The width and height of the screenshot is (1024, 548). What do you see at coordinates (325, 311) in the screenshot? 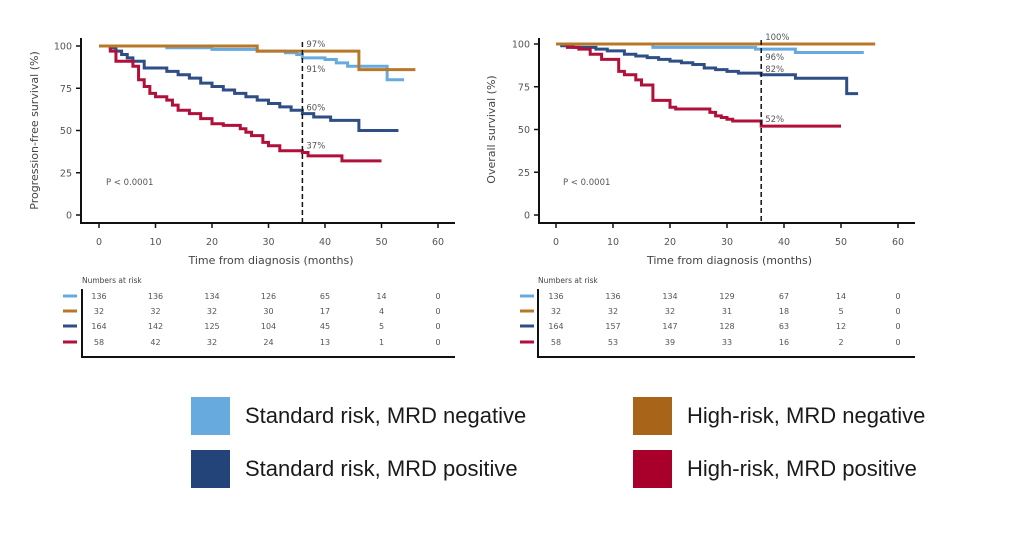
I see `risk-table-cell: 17` at bounding box center [325, 311].